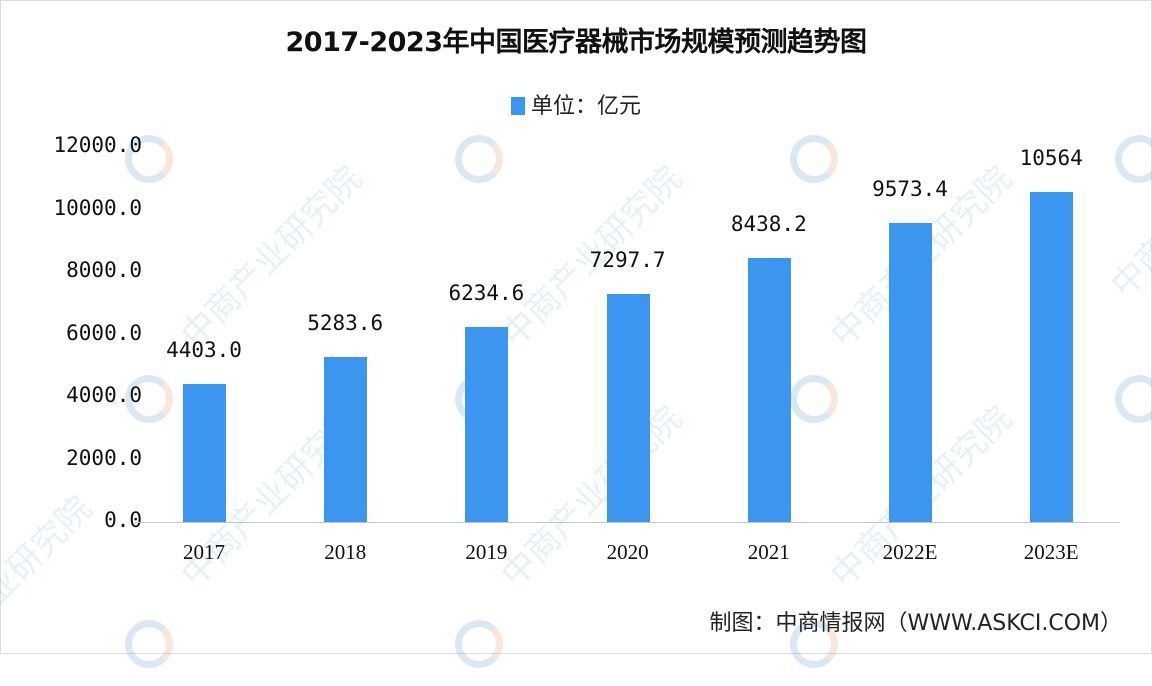  I want to click on x-tick-label: 2018, so click(345, 552).